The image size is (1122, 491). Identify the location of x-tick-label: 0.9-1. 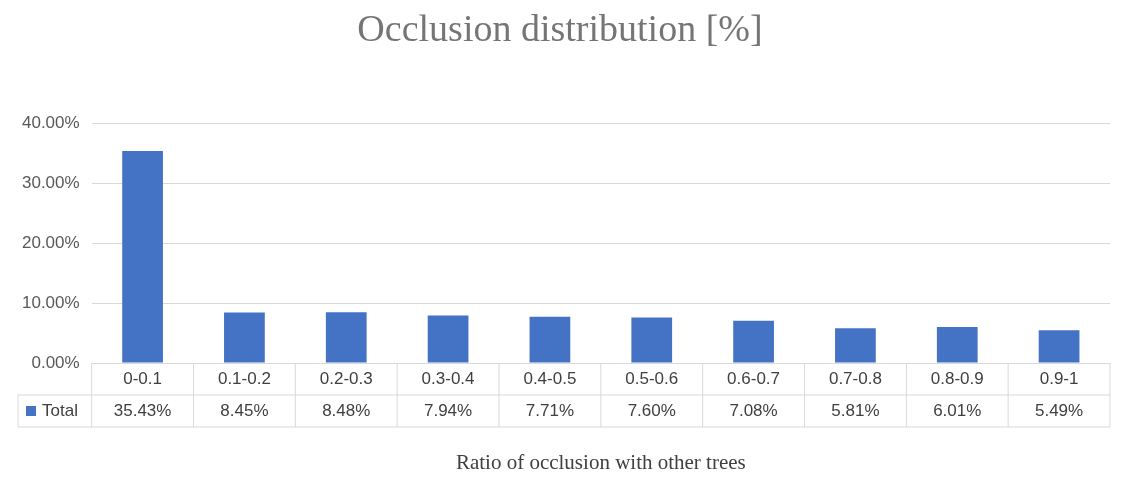
(1059, 378).